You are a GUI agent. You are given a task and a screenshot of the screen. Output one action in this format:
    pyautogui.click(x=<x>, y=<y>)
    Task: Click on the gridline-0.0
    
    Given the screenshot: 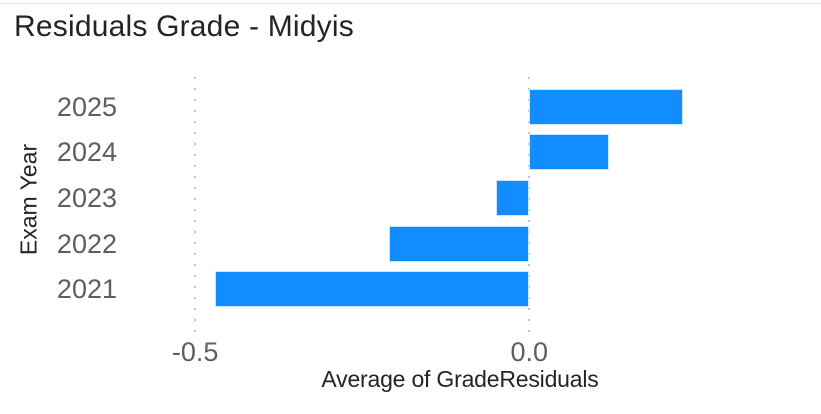 What is the action you would take?
    pyautogui.click(x=529, y=206)
    